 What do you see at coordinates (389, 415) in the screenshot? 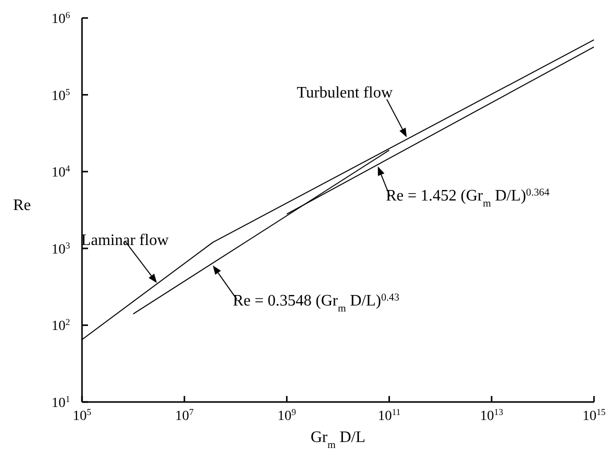
I see `x-tick-label: 10$^{11}$` at bounding box center [389, 415].